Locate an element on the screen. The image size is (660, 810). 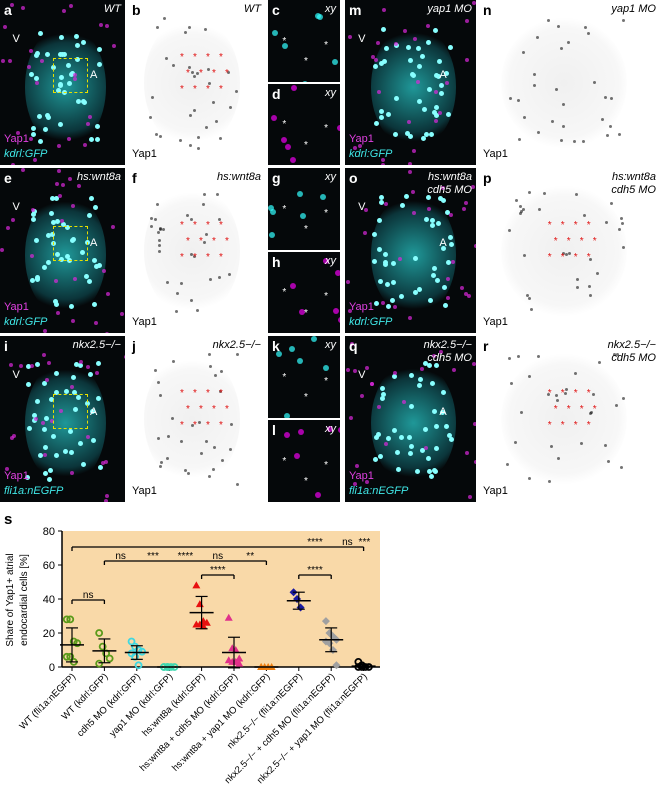
panel-title: hs:wnt8a is located at coordinates (98, 177).